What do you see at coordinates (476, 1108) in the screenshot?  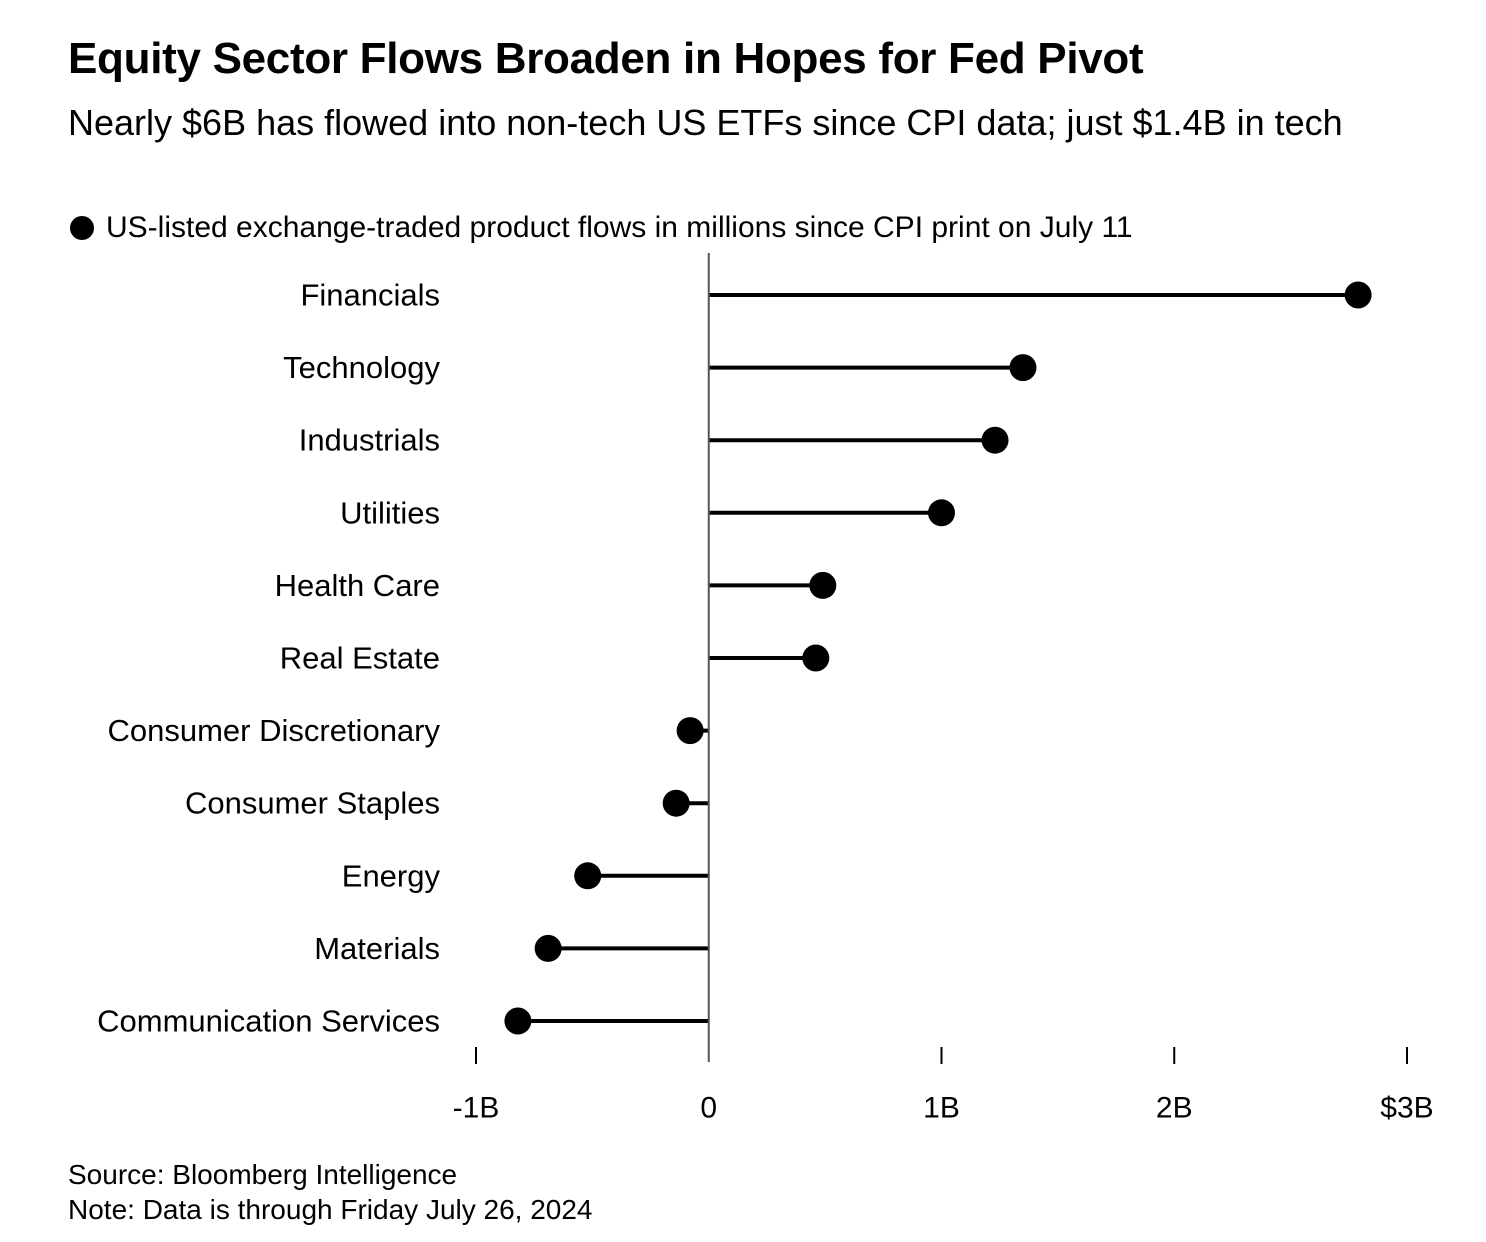 I see `x-tick-label-1b: -1B` at bounding box center [476, 1108].